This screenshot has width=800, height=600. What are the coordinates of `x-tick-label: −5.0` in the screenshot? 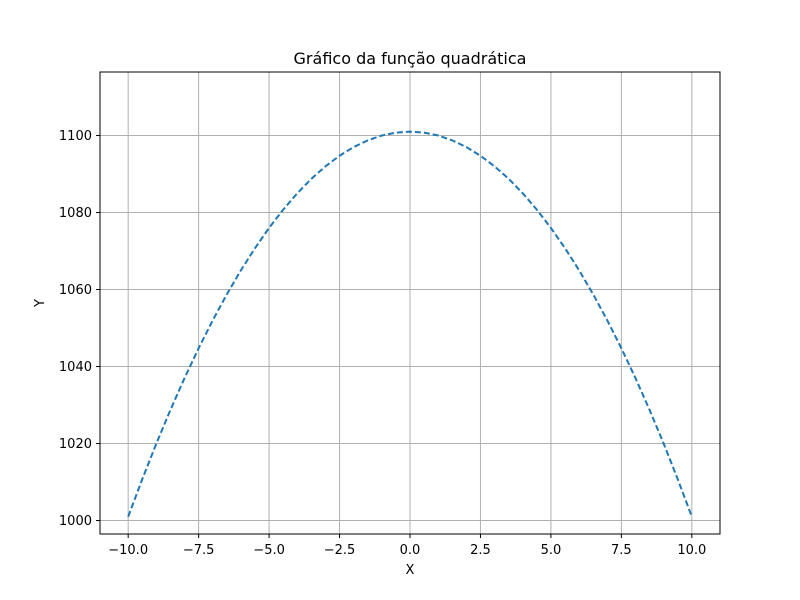 It's located at (269, 550).